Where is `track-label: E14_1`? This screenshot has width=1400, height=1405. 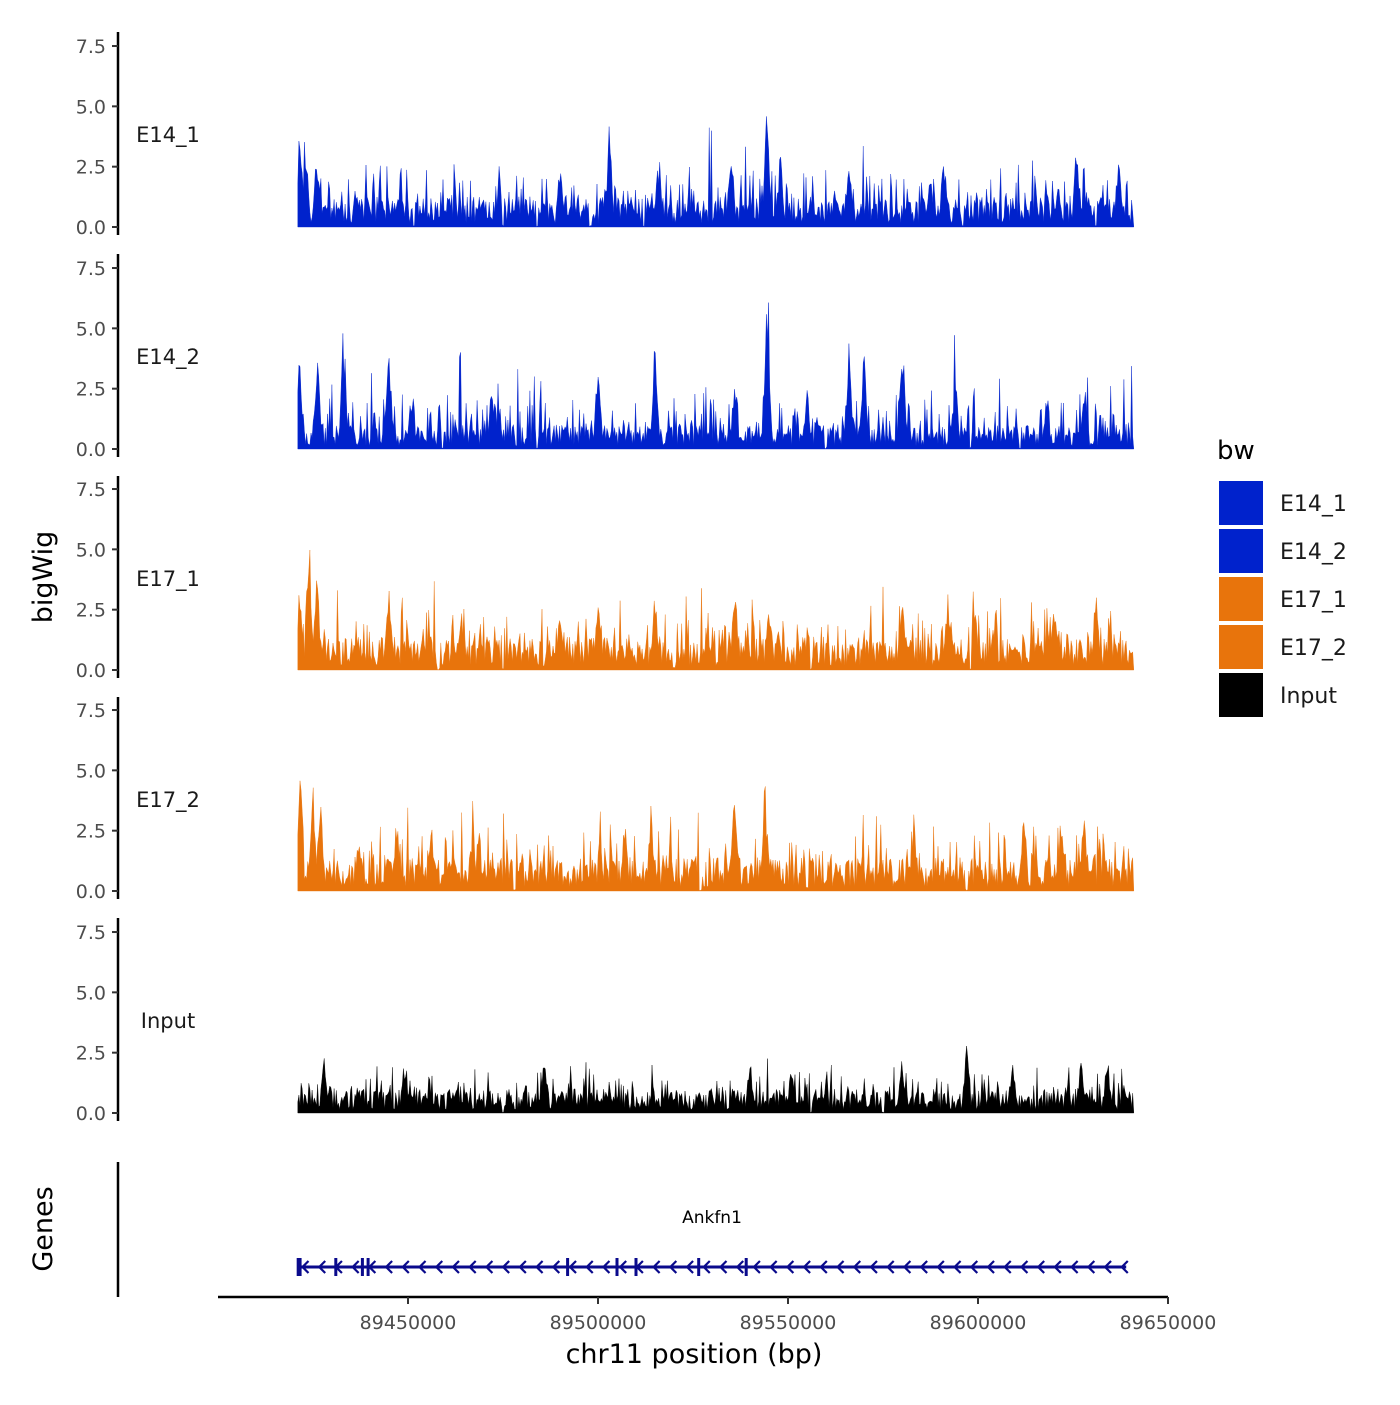
track-label: E14_1 is located at coordinates (168, 135).